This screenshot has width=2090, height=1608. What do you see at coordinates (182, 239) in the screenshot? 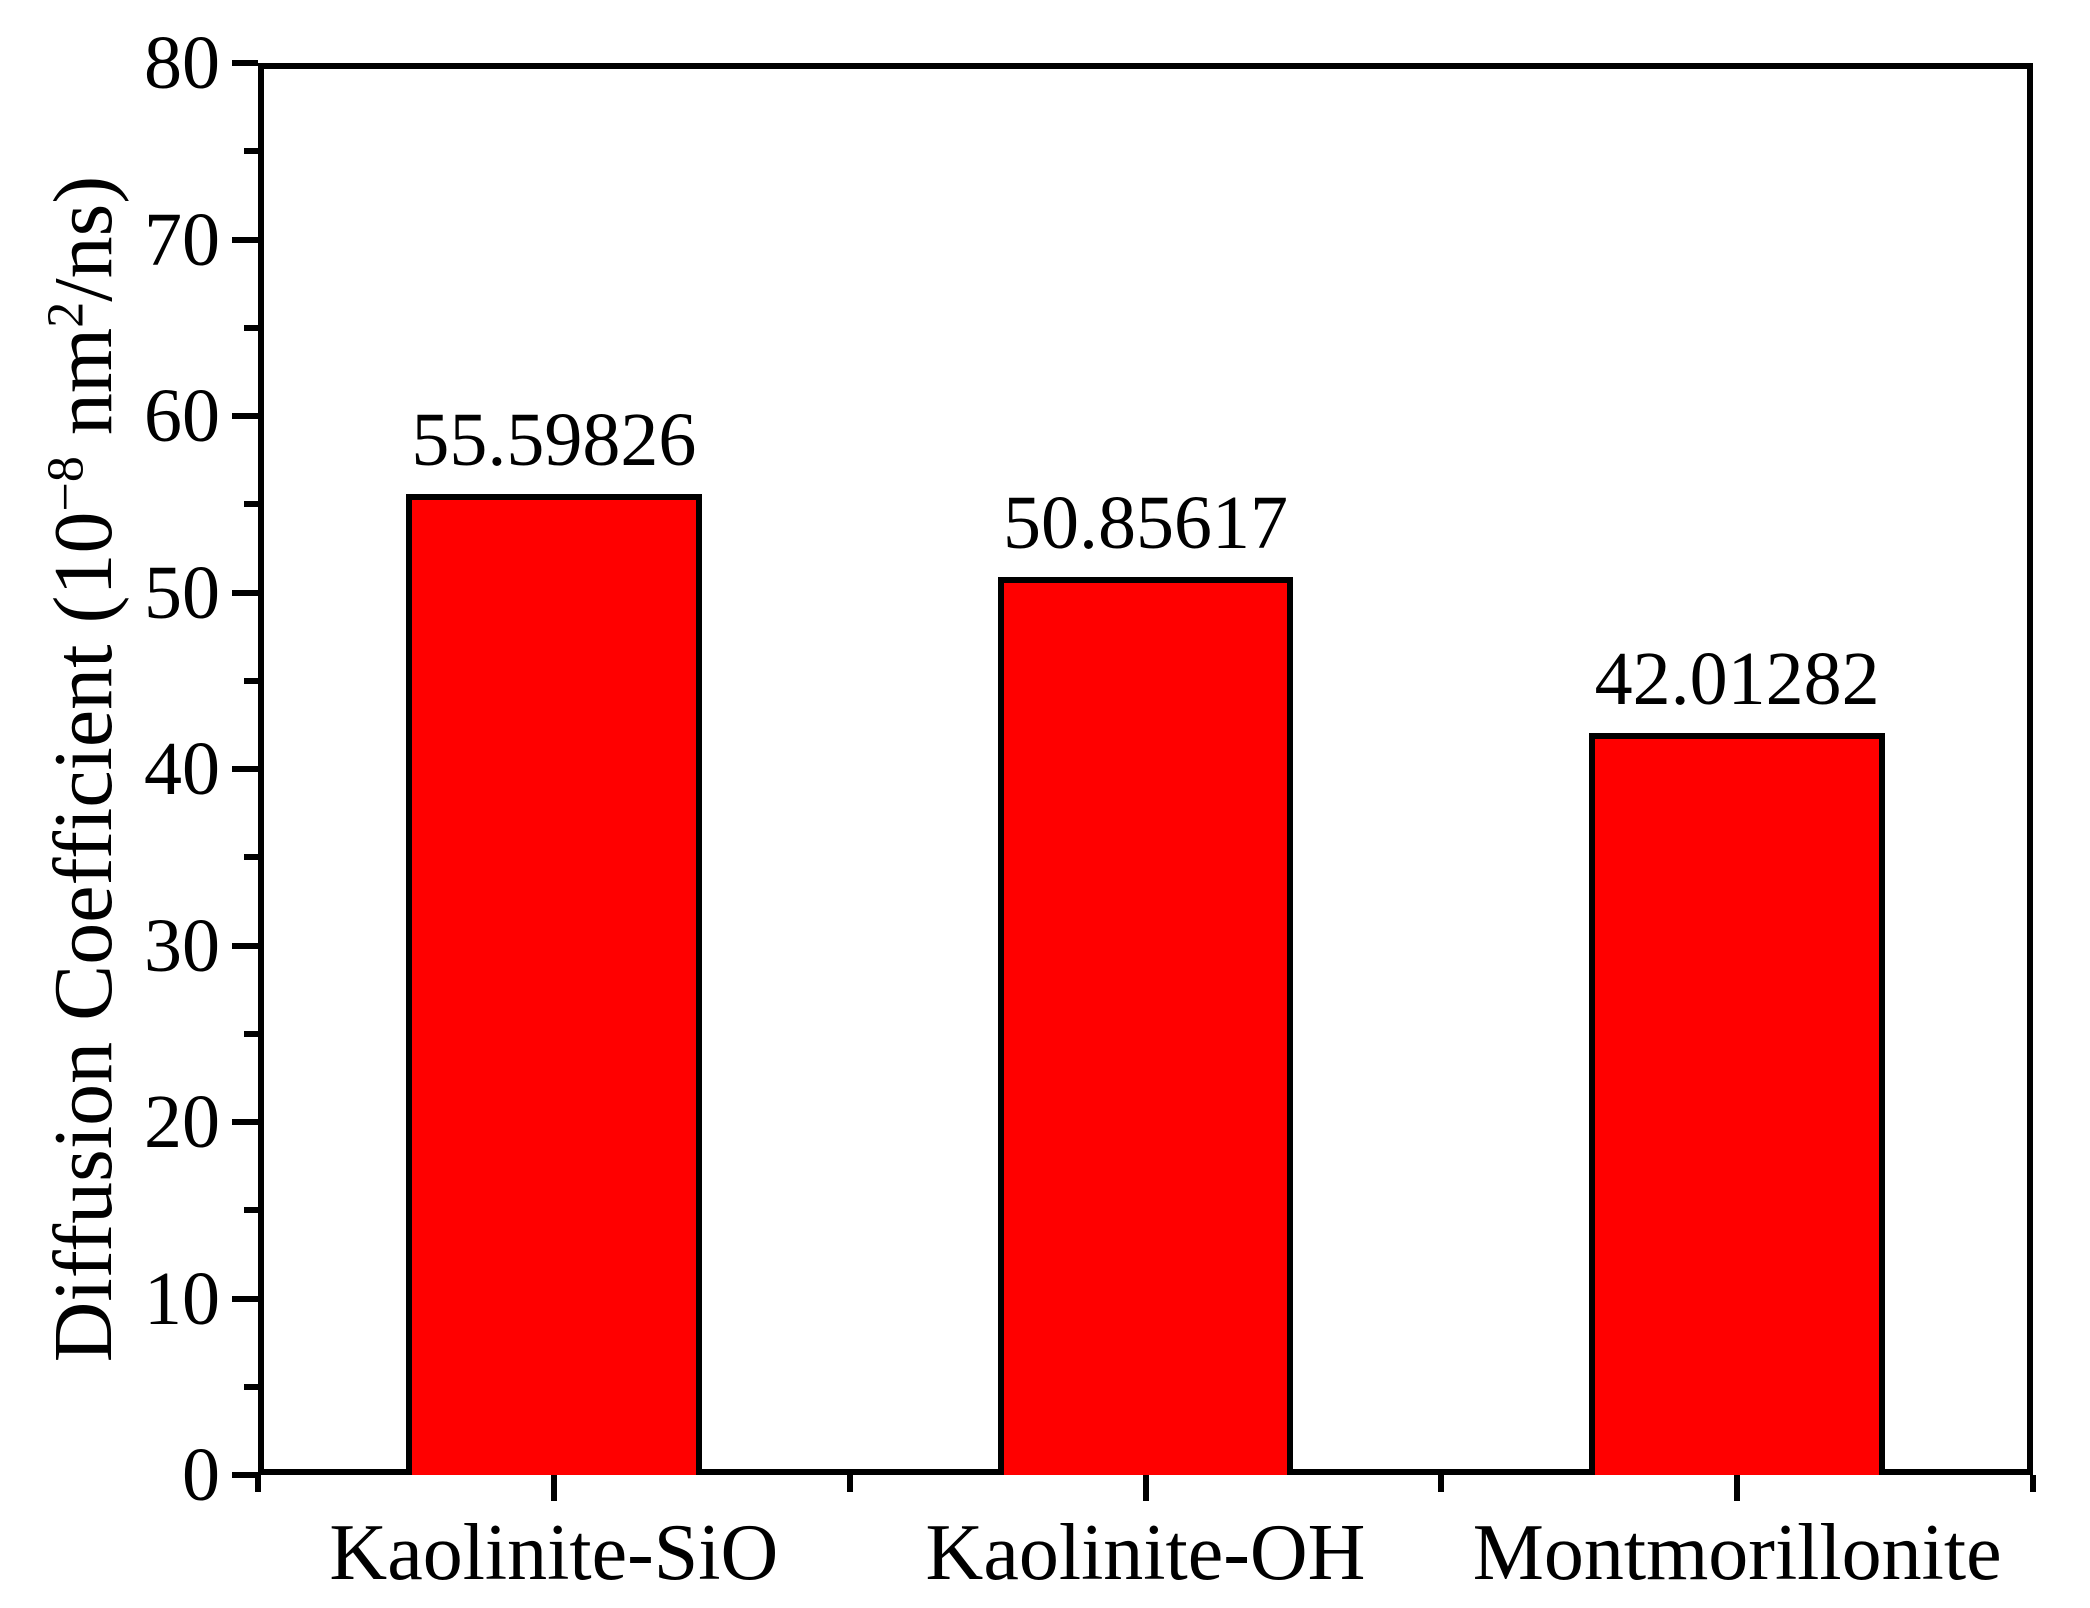
I see `y-tick-label: 70` at bounding box center [182, 239].